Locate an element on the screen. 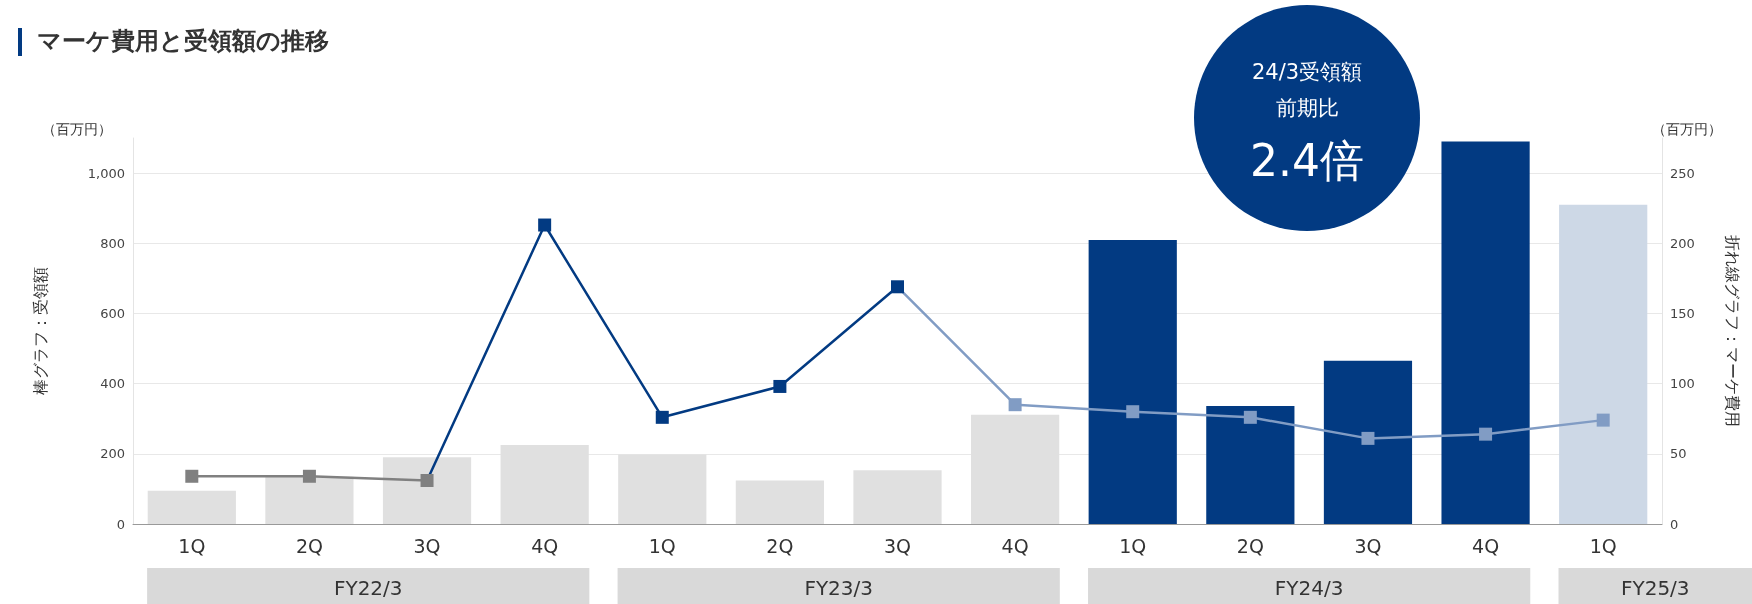 The width and height of the screenshot is (1752, 604). text: FY23/3 is located at coordinates (839, 588).